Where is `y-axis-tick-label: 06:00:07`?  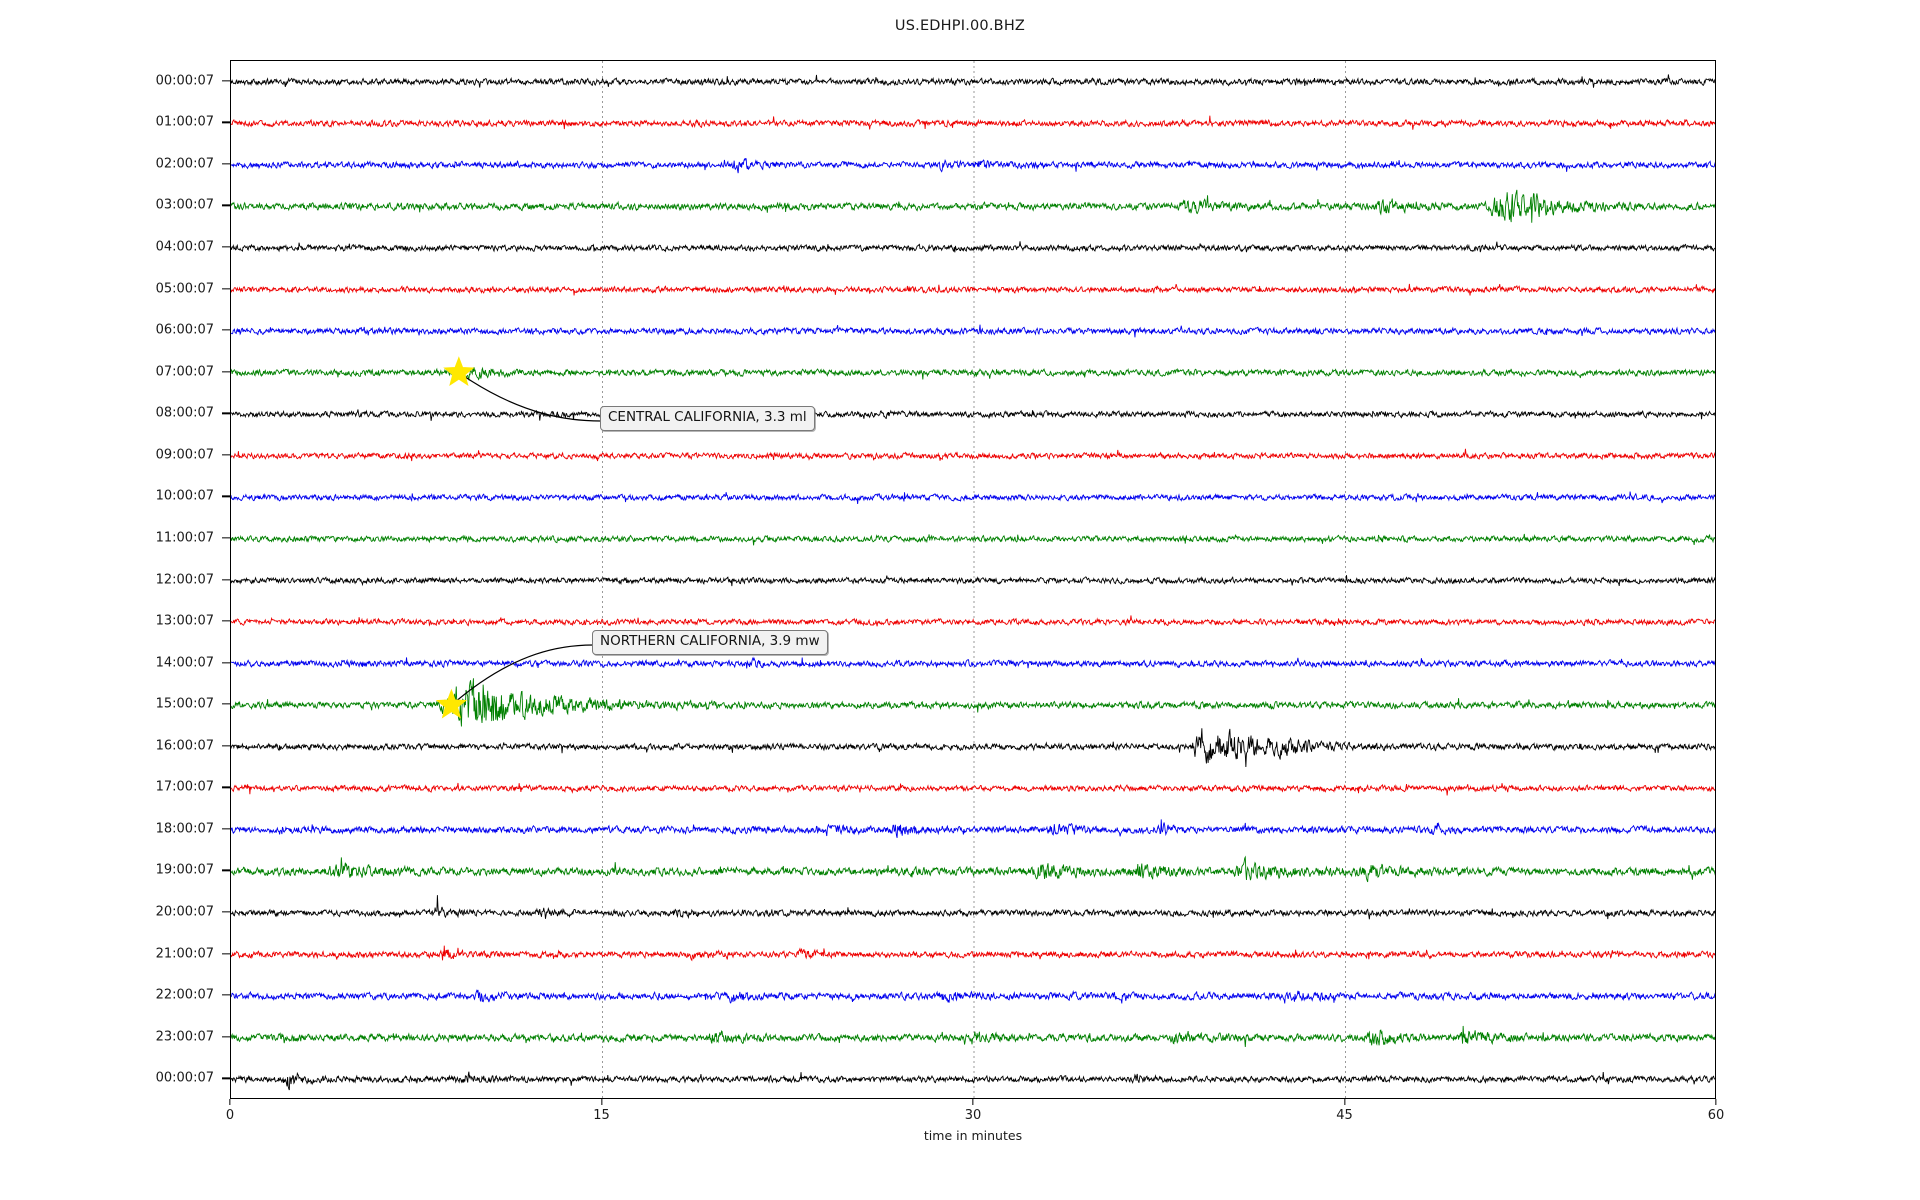
y-axis-tick-label: 06:00:07 is located at coordinates (184, 330).